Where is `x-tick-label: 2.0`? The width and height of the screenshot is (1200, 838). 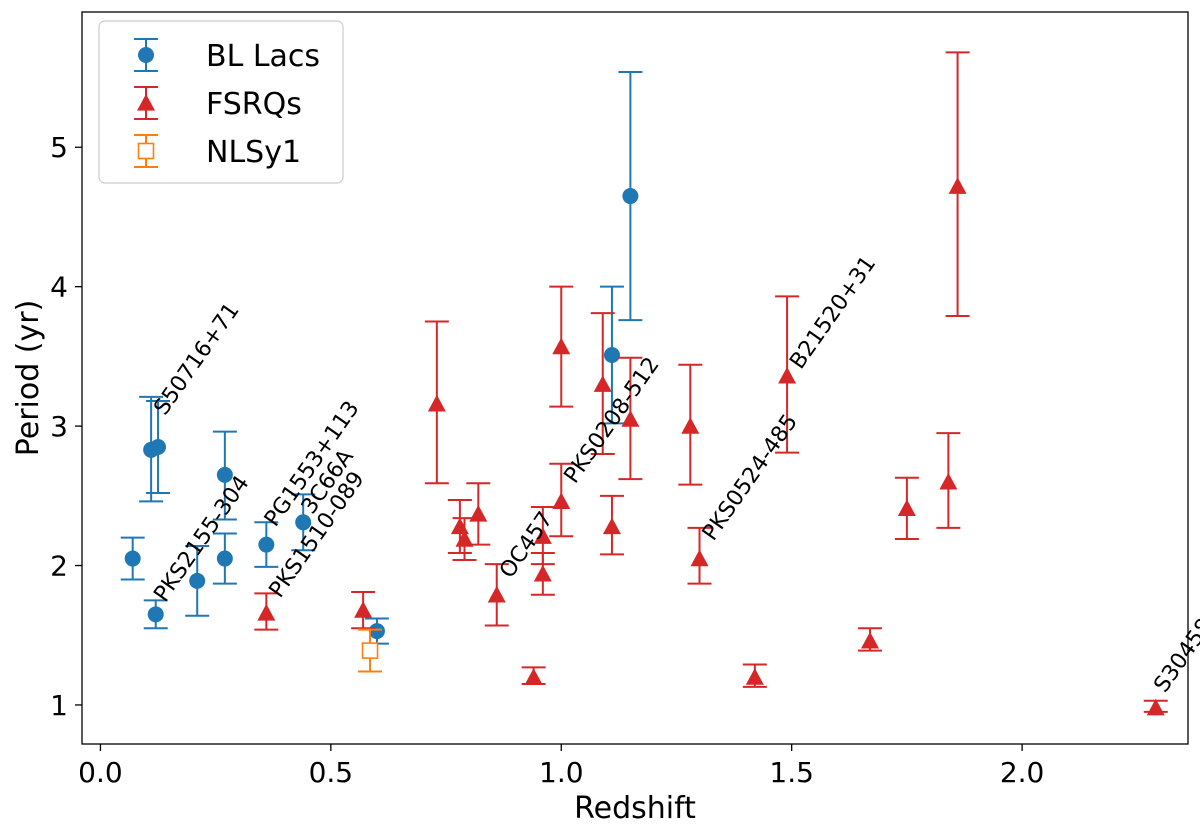 x-tick-label: 2.0 is located at coordinates (1022, 772).